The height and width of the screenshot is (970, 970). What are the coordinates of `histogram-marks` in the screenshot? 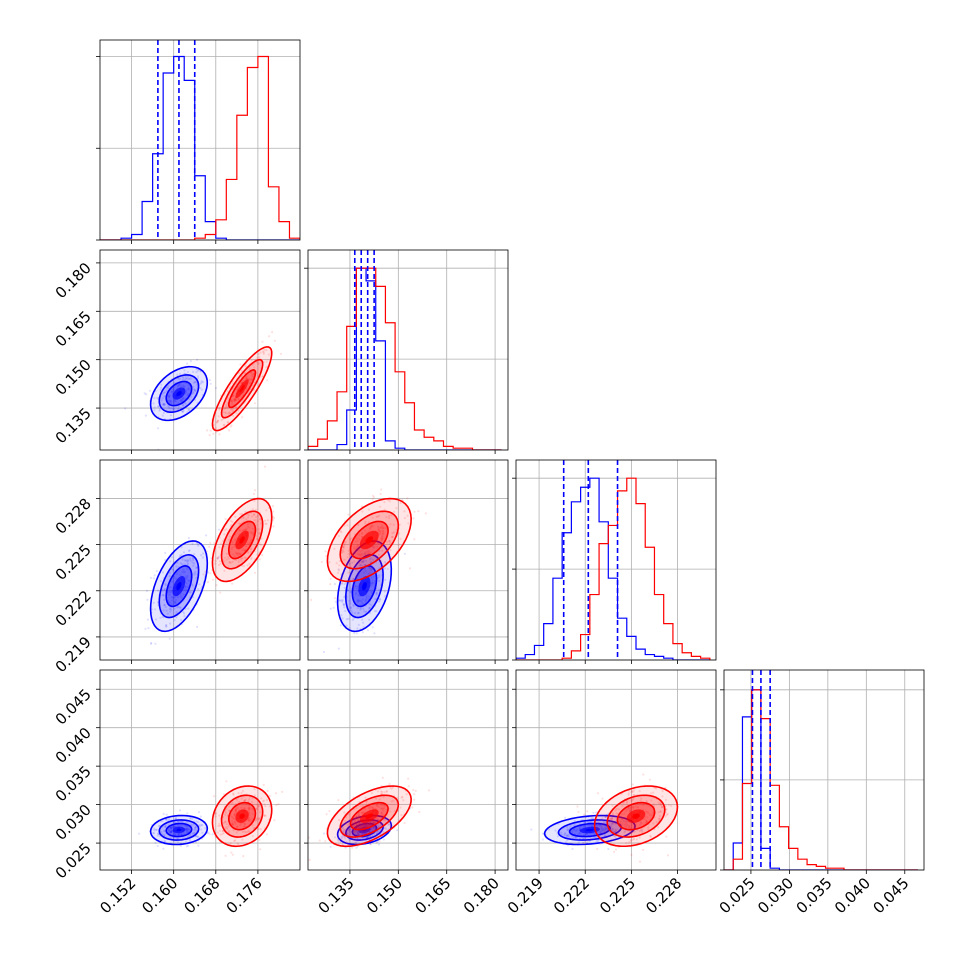 It's located at (405, 350).